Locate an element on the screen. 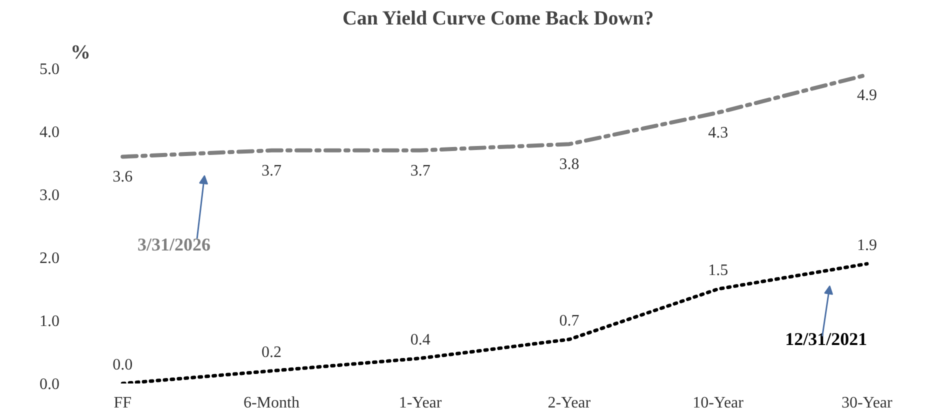 This screenshot has width=946, height=414. y-axis-title: % is located at coordinates (80, 53).